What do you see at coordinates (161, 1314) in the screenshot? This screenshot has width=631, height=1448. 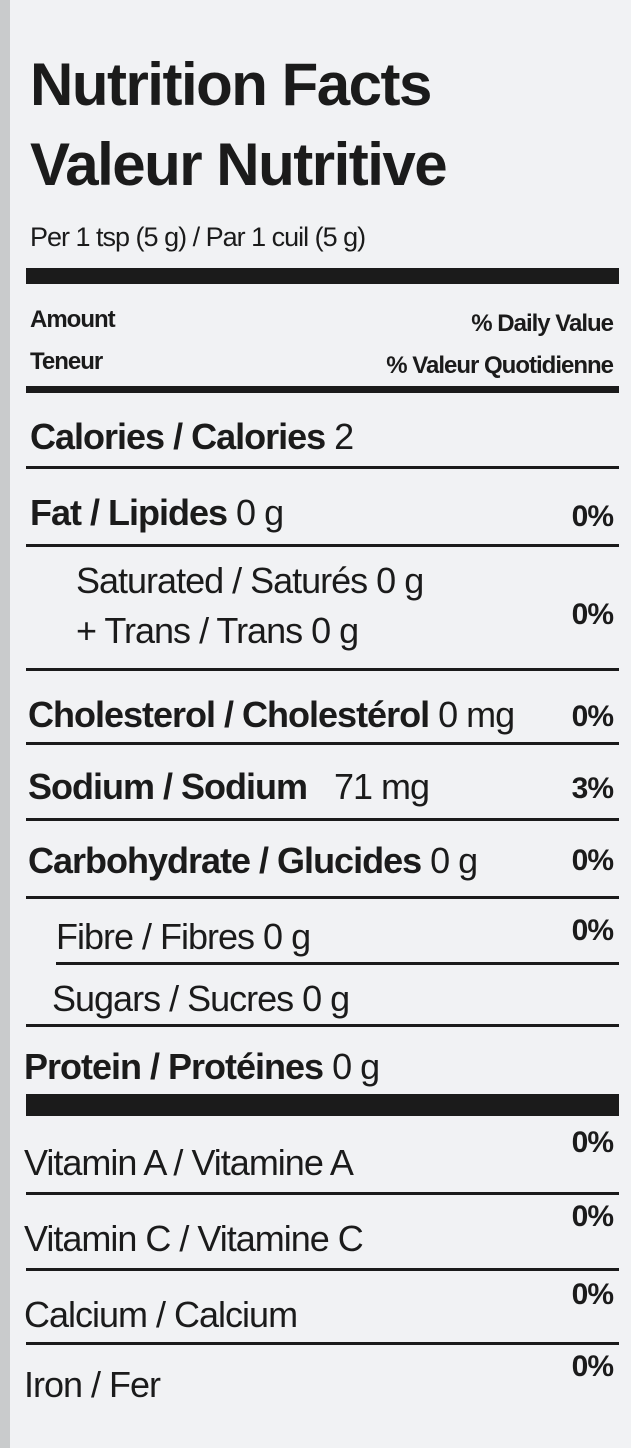 I see `calcium-row: Calcium / Calcium` at bounding box center [161, 1314].